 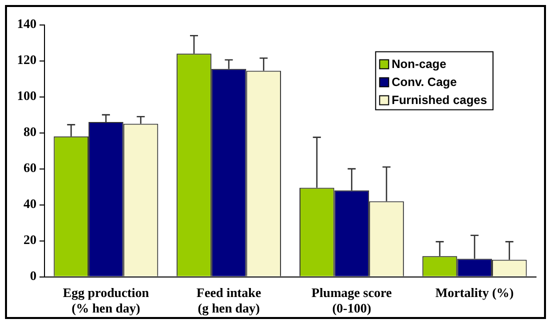 What do you see at coordinates (30, 132) in the screenshot?
I see `y-tick-label: 80` at bounding box center [30, 132].